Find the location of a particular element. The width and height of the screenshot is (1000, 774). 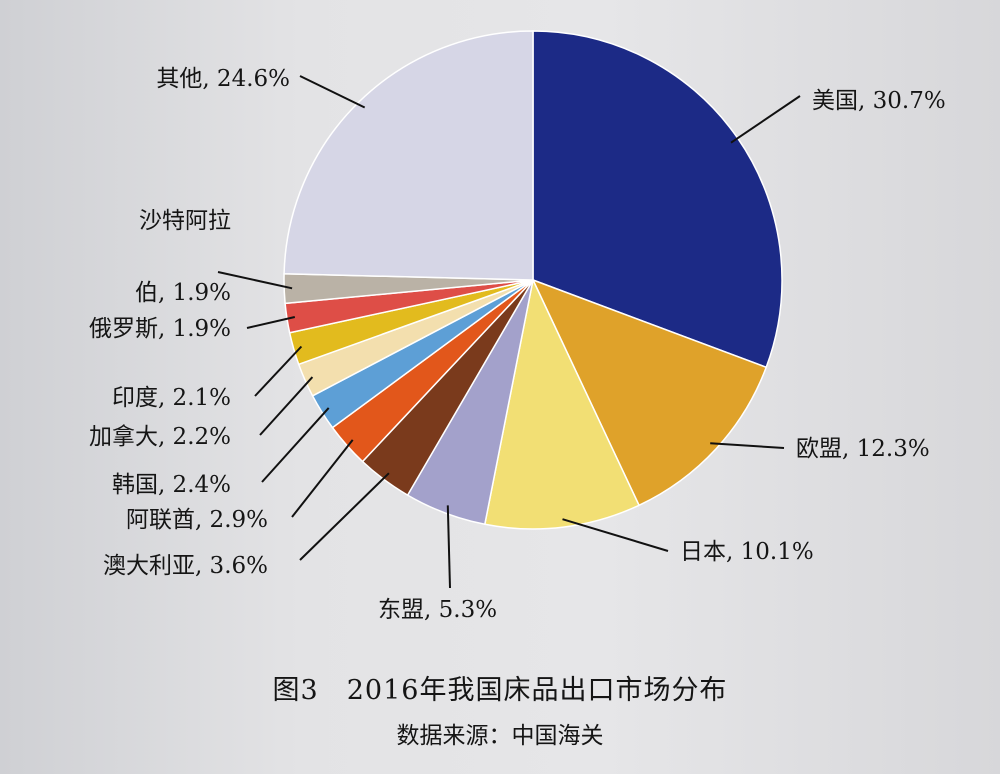

figure-source: 数据来源：中国海关 is located at coordinates (500, 736).